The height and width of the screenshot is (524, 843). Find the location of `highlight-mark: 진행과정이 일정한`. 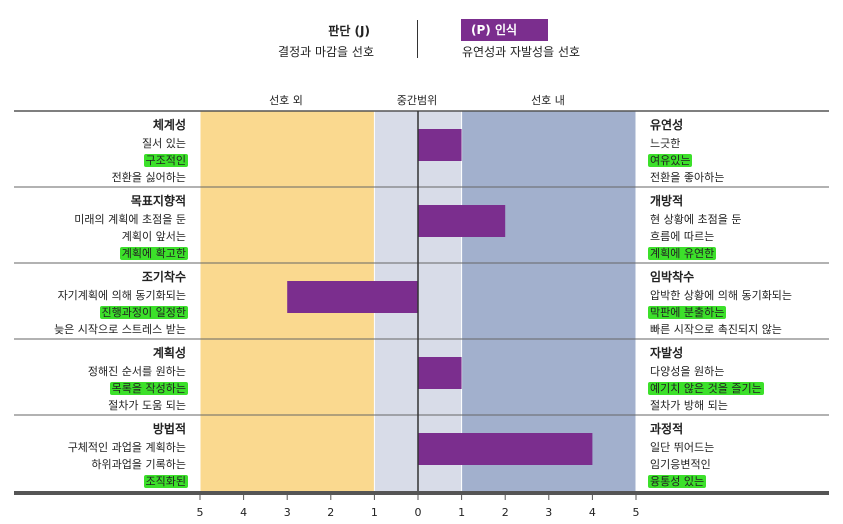

highlight-mark: 진행과정이 일정한 is located at coordinates (143, 312).